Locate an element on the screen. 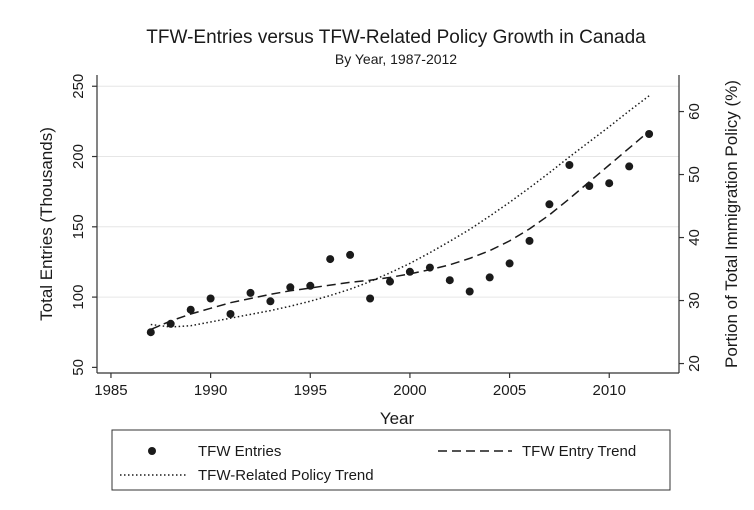 The image size is (754, 510). data-point-2009 is located at coordinates (589, 186).